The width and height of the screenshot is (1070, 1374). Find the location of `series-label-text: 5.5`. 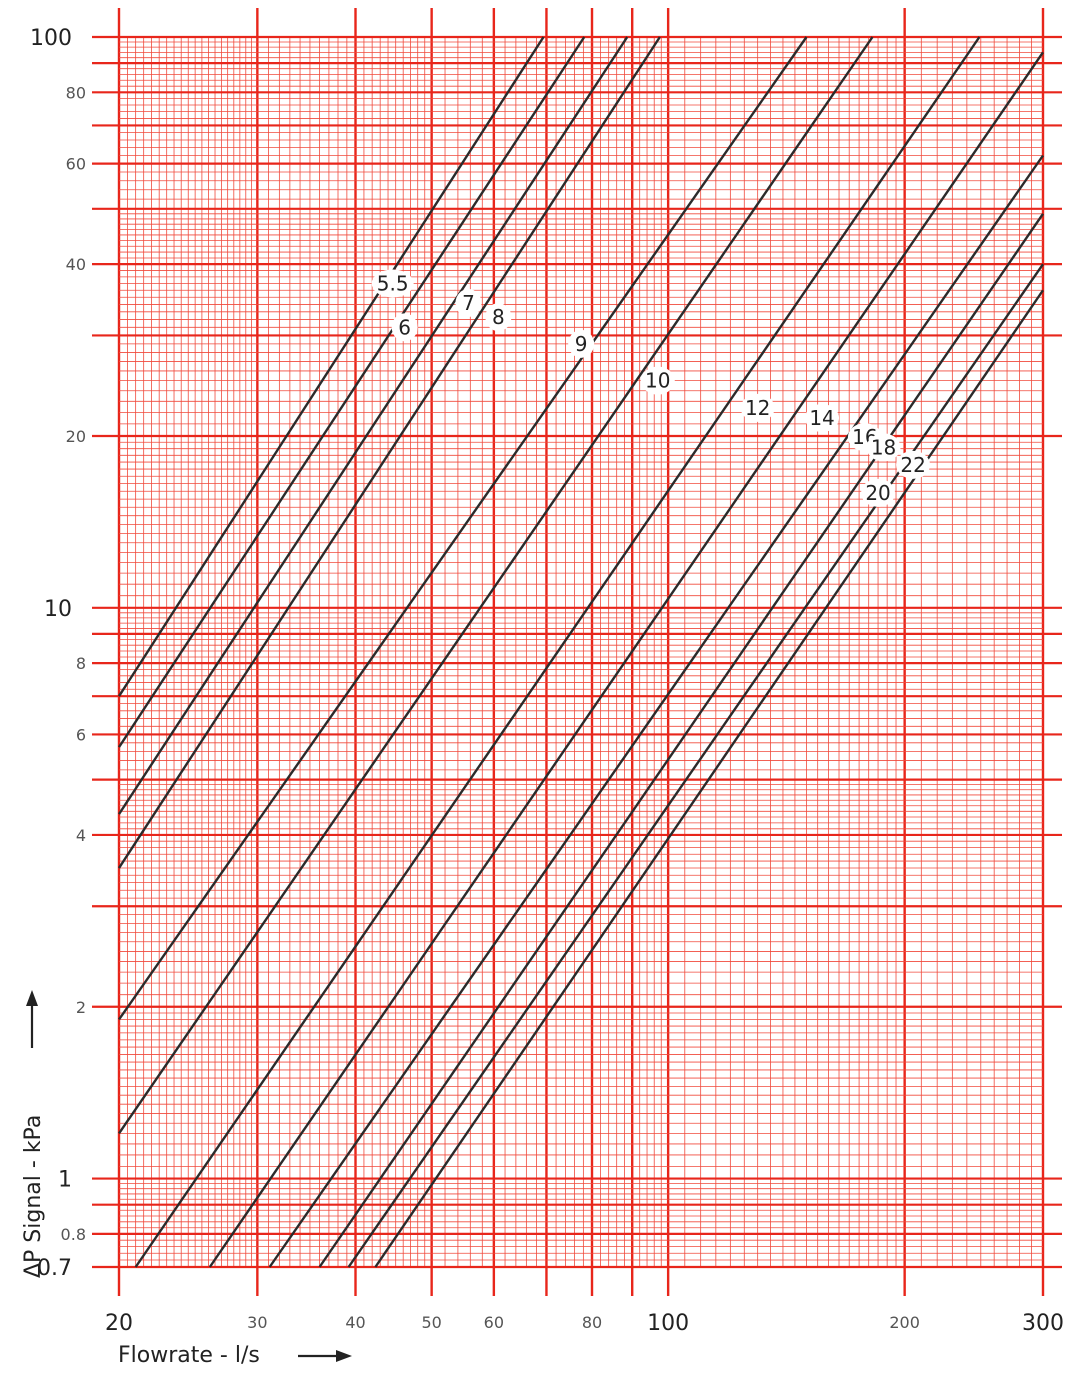

series-label-text: 5.5 is located at coordinates (393, 283).